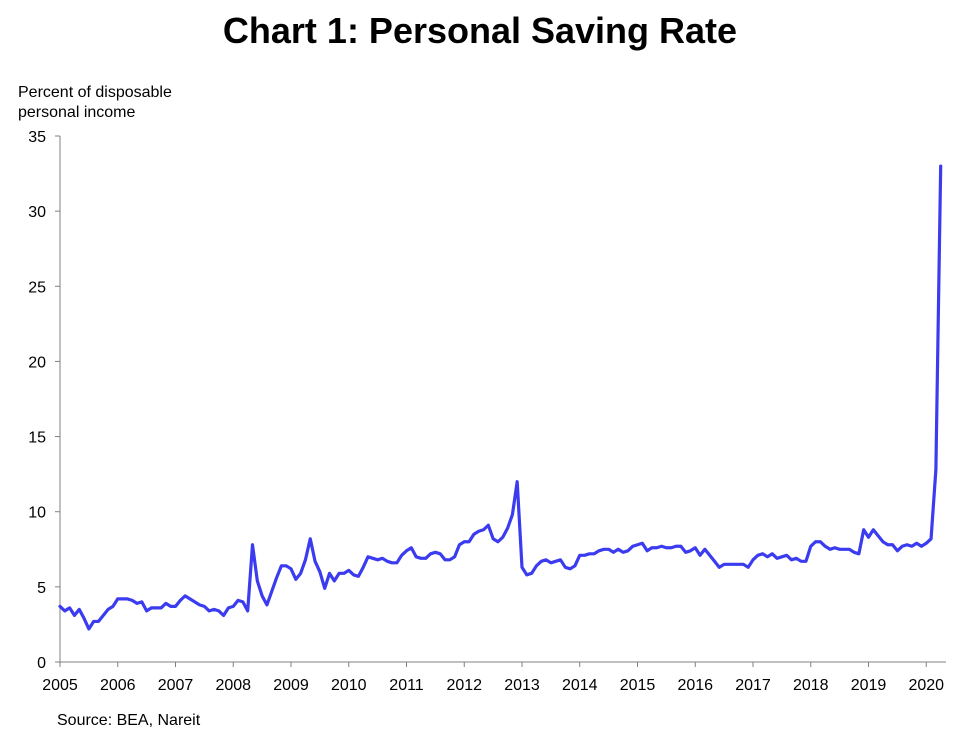 This screenshot has width=980, height=747. I want to click on x-tick-label: 2013, so click(522, 685).